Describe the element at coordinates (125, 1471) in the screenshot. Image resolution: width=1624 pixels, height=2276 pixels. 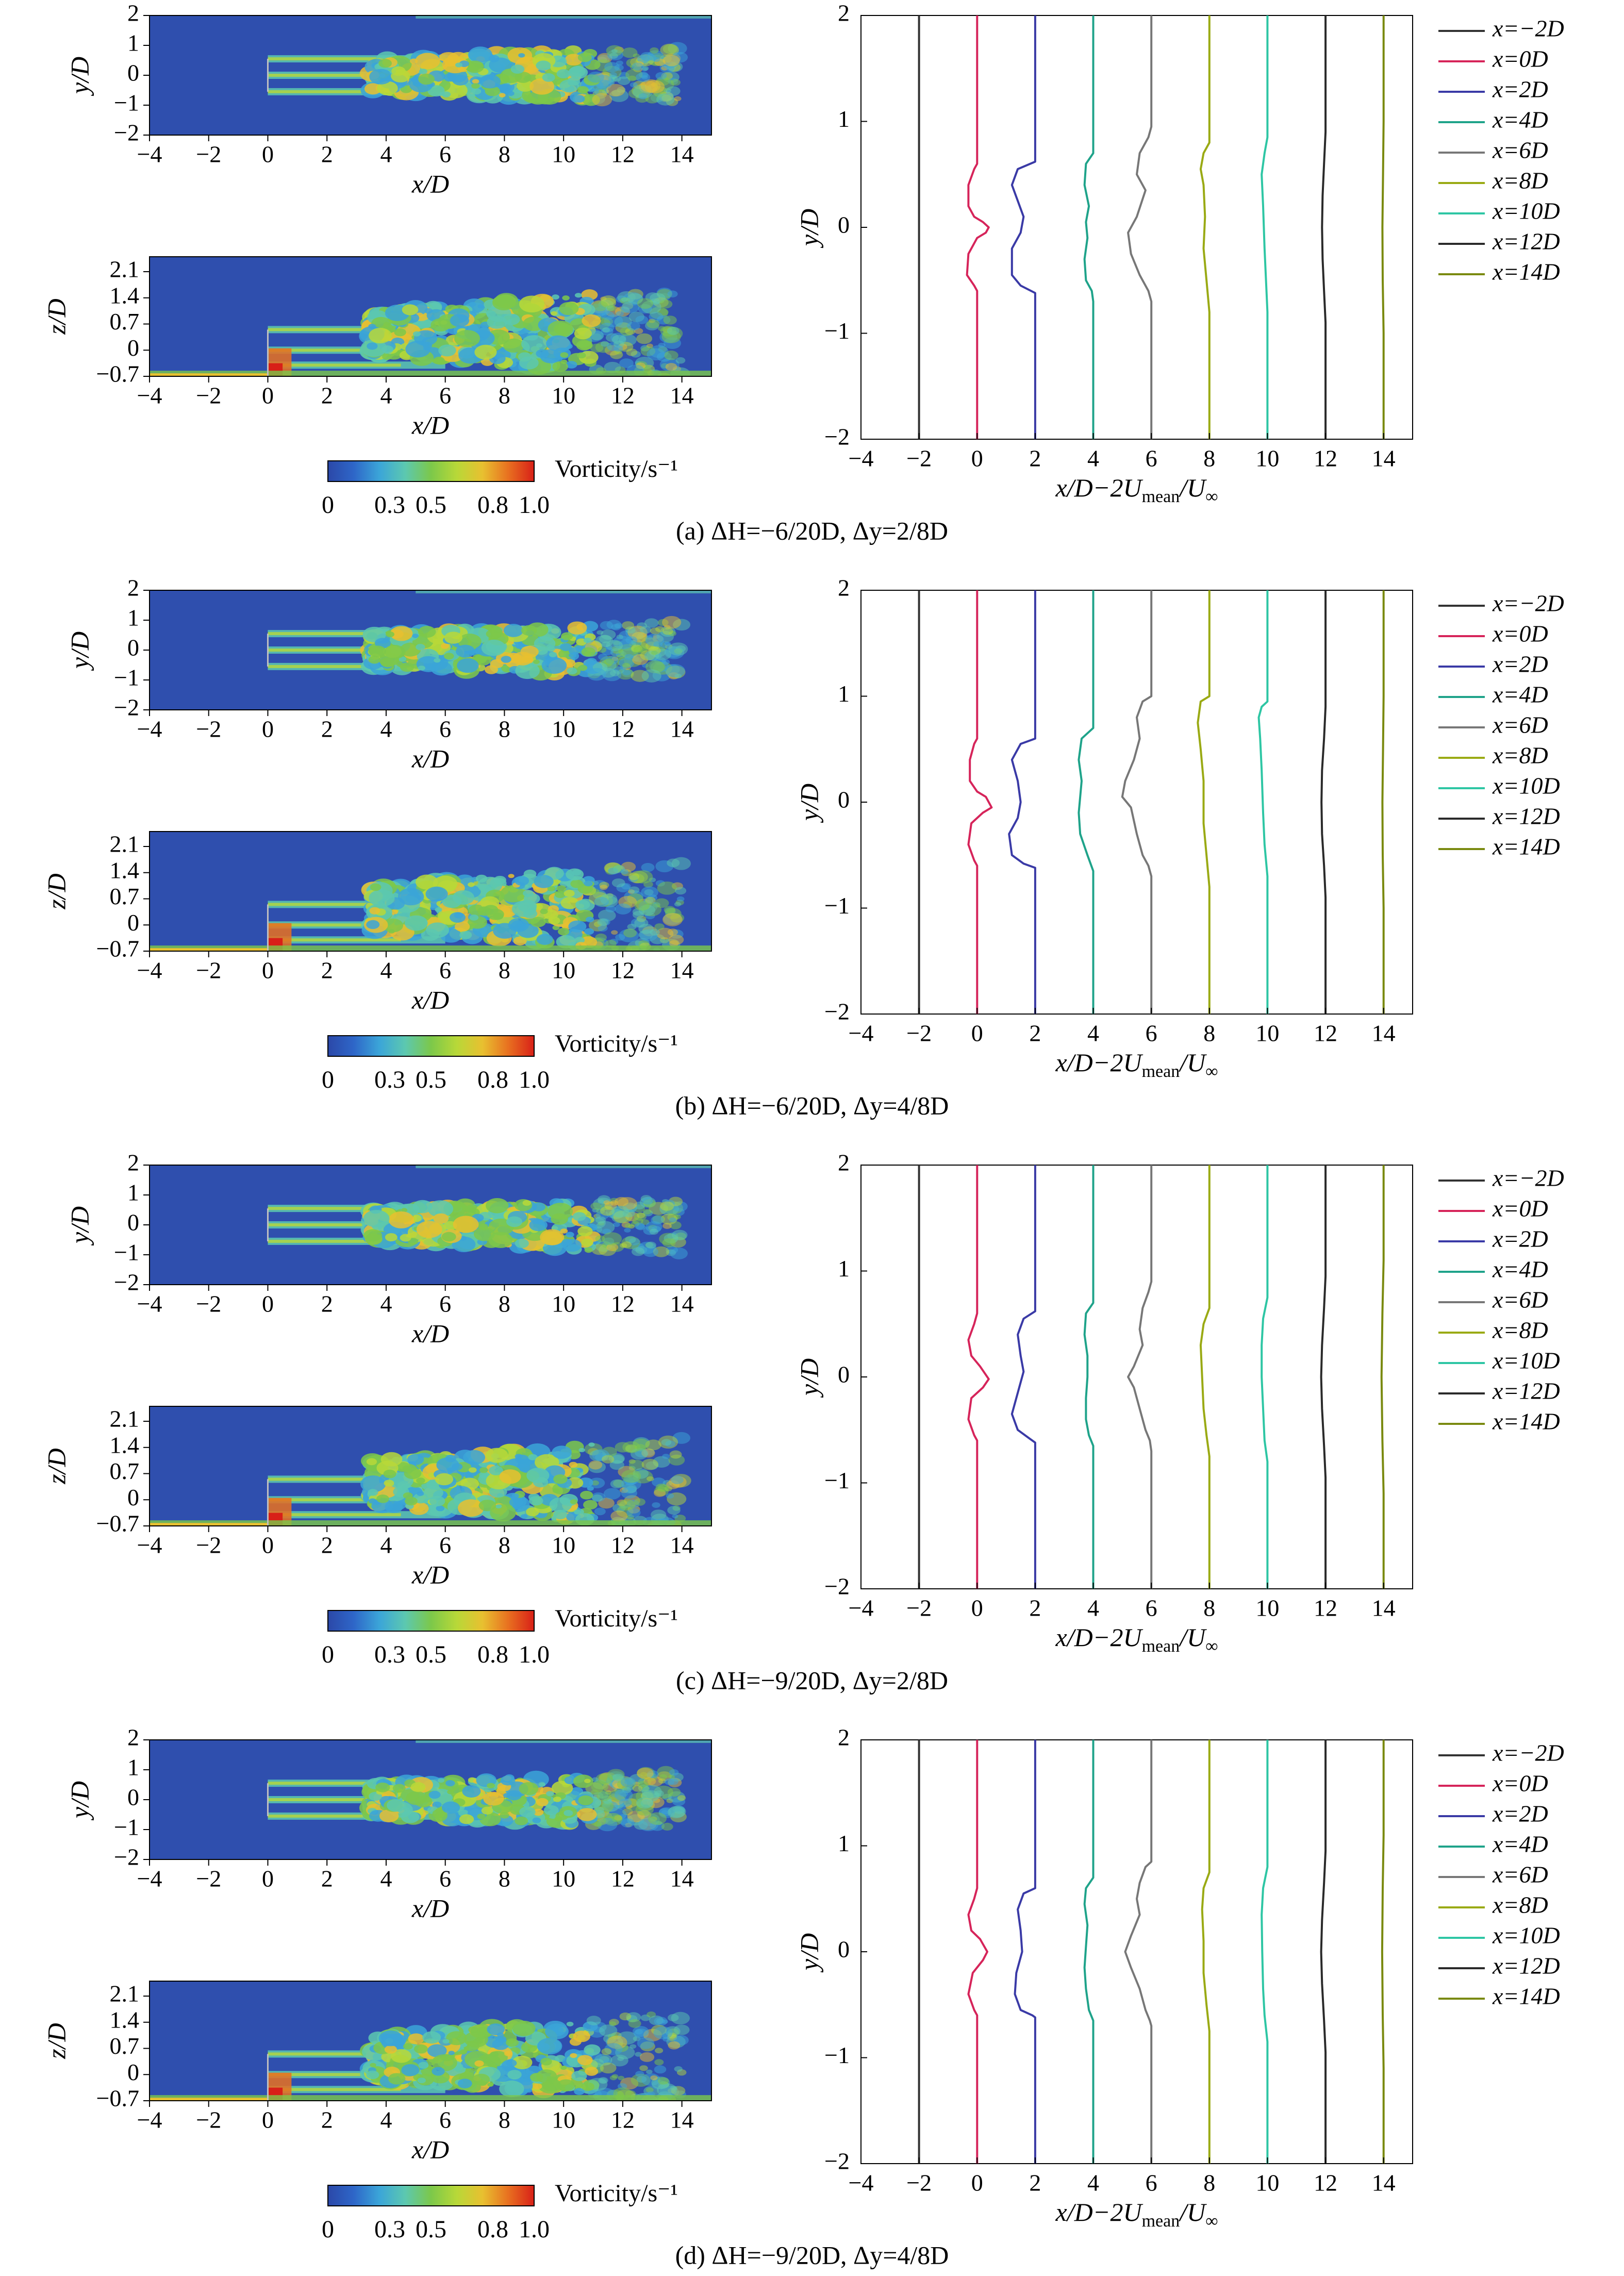
I see `y-tick-label: 0.7` at that location.